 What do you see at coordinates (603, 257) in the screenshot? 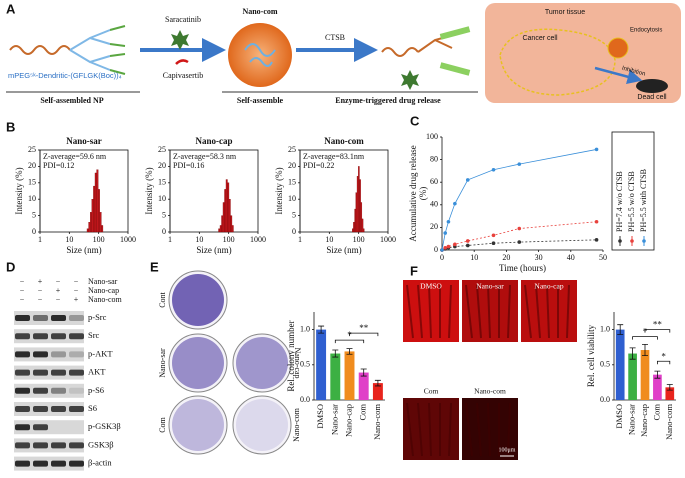
I see `x-tick-label: 50` at bounding box center [603, 257].